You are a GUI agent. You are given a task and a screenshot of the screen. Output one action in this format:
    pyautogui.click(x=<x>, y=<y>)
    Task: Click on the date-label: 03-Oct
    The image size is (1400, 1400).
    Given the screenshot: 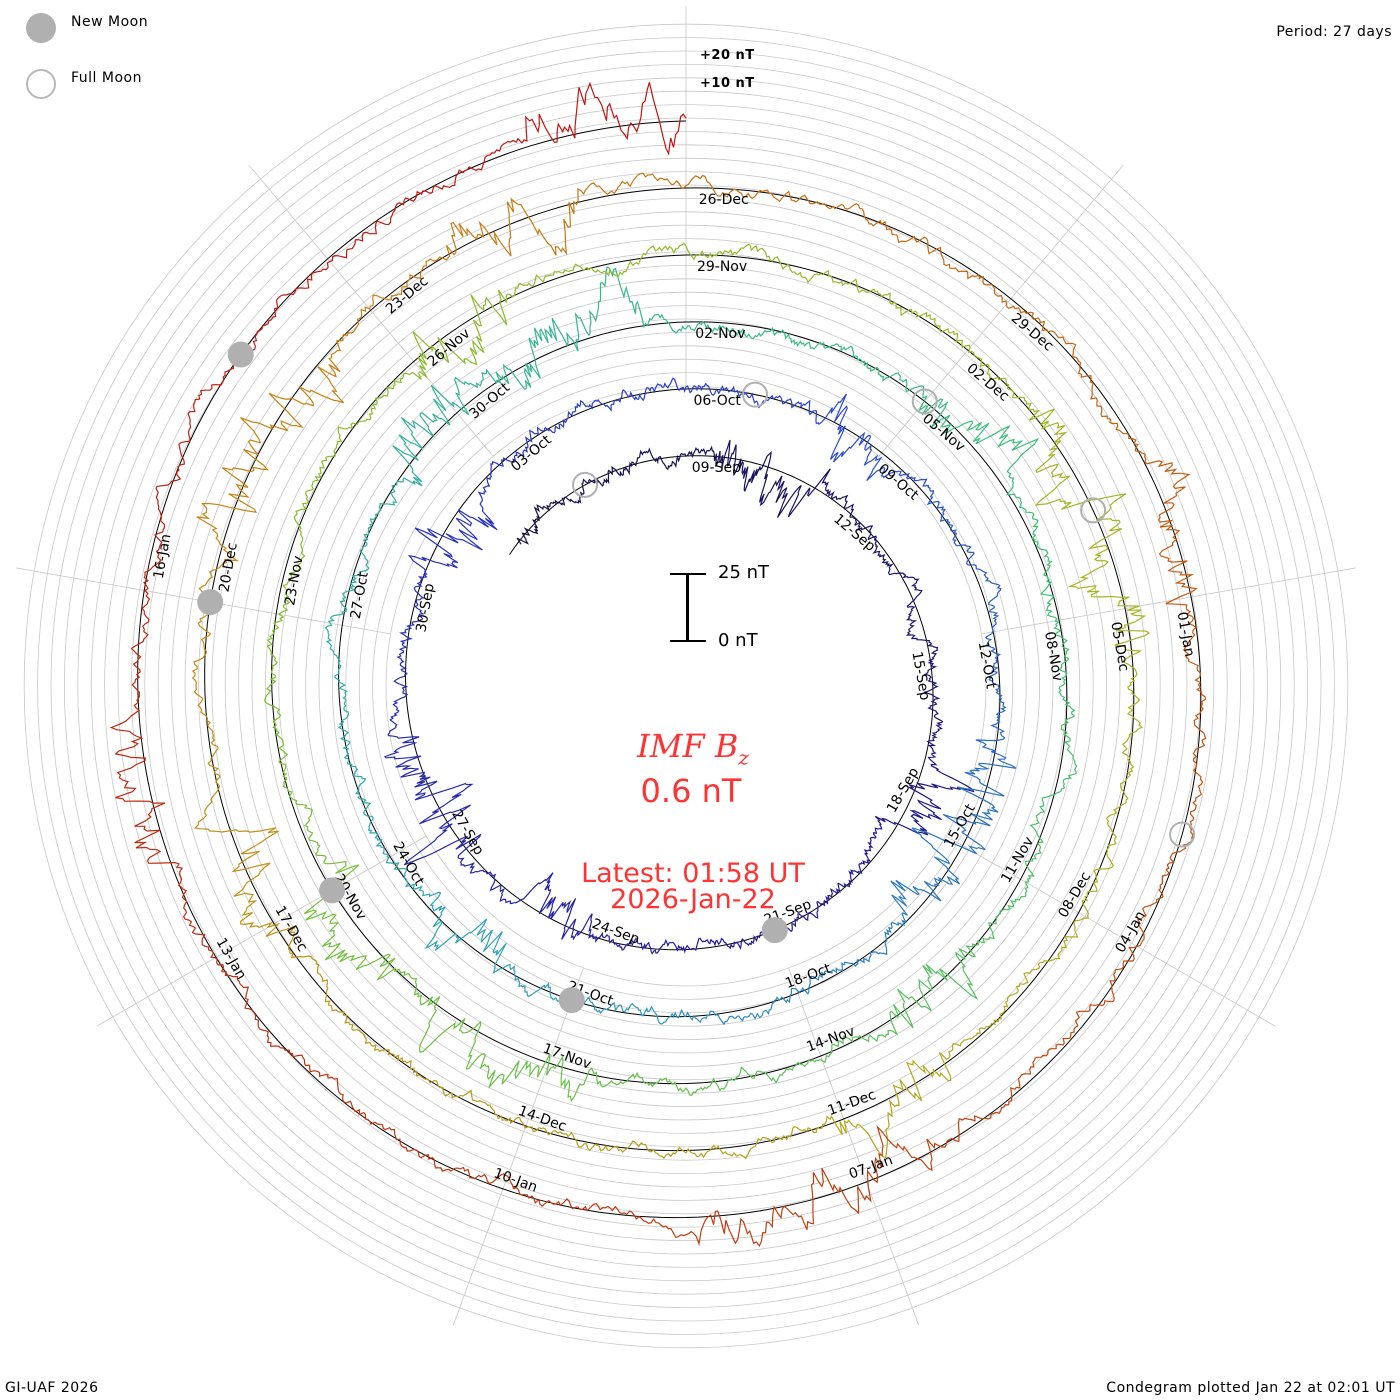 What is the action you would take?
    pyautogui.click(x=531, y=453)
    